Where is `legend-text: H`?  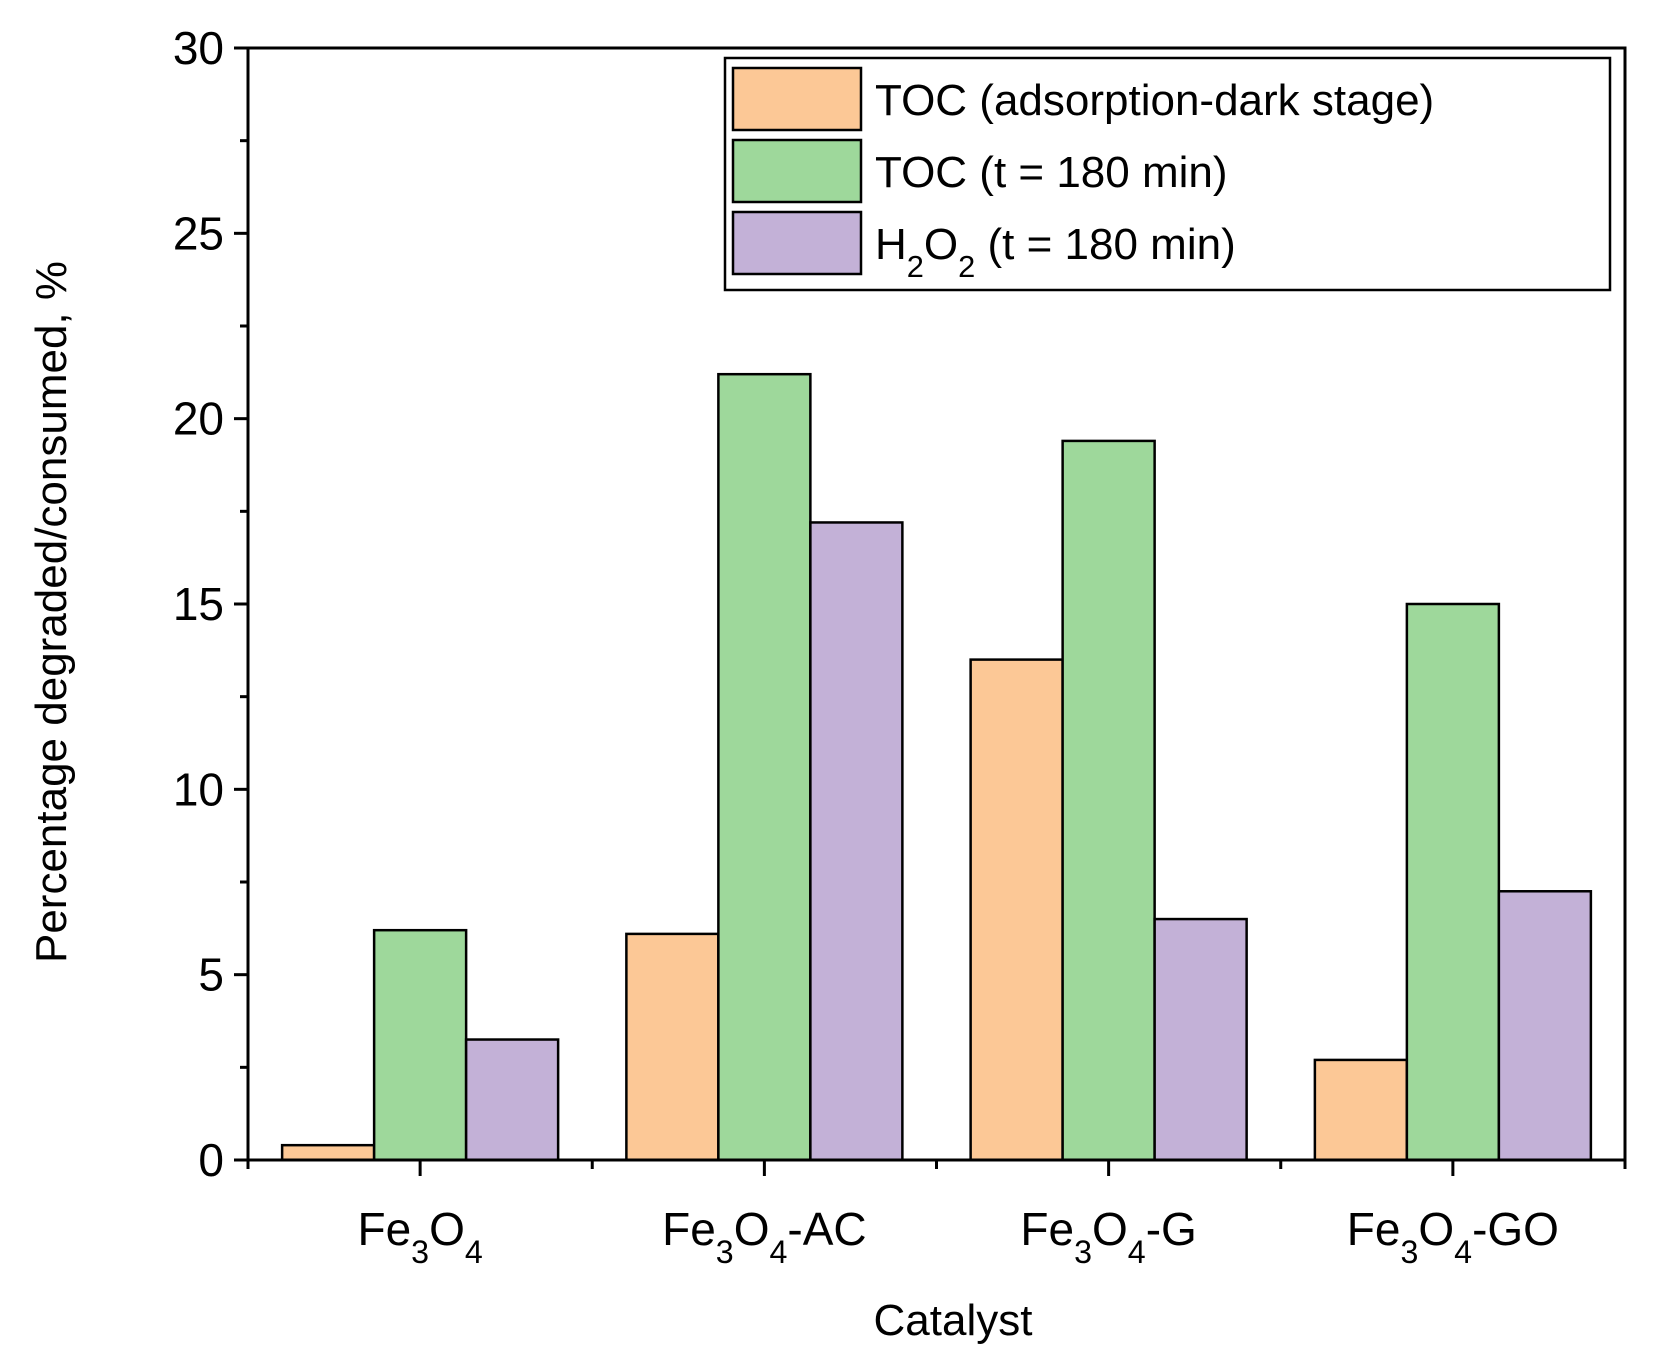 legend-text: H is located at coordinates (891, 244).